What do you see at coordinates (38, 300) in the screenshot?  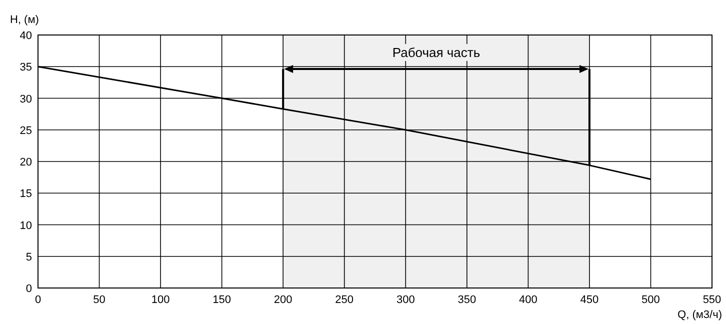 I see `x-tick-label: 0` at bounding box center [38, 300].